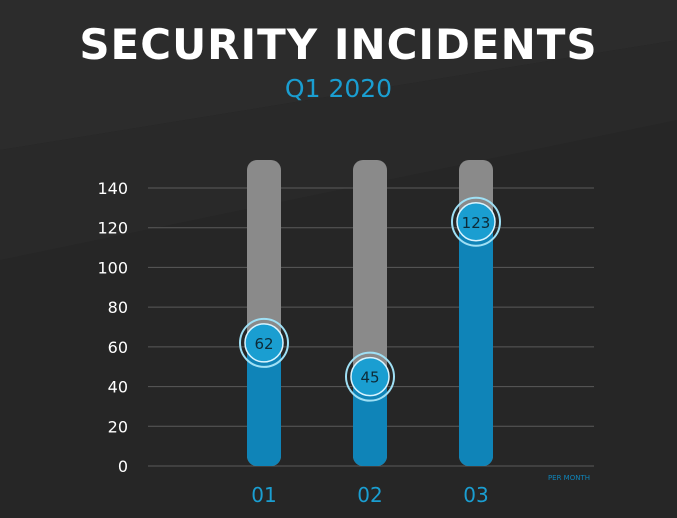 The image size is (677, 518). What do you see at coordinates (118, 347) in the screenshot?
I see `y-tick-label: 60` at bounding box center [118, 347].